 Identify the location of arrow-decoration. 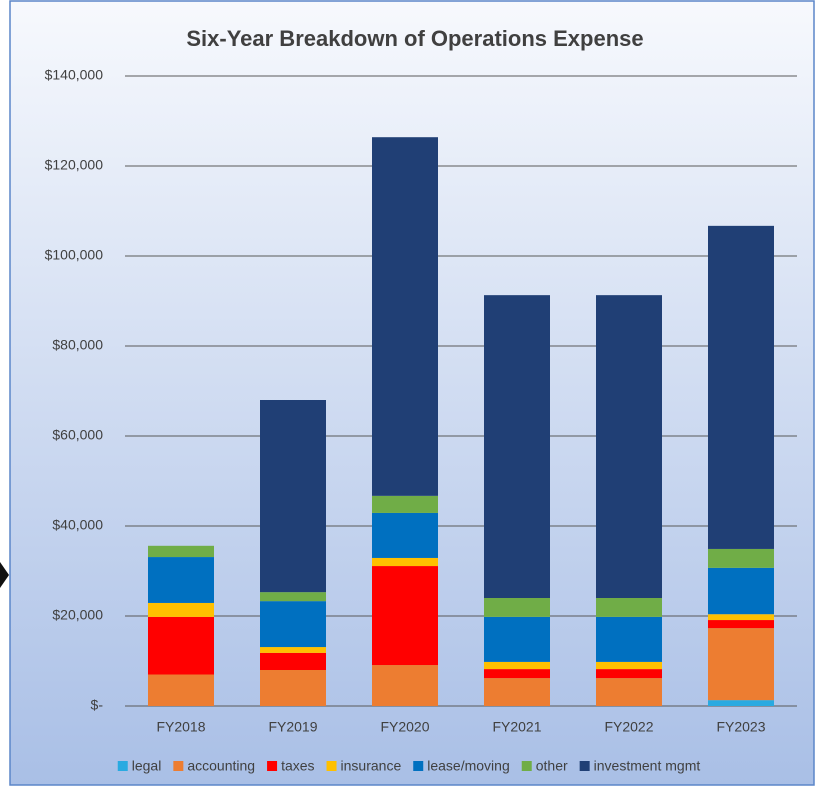
(4, 575).